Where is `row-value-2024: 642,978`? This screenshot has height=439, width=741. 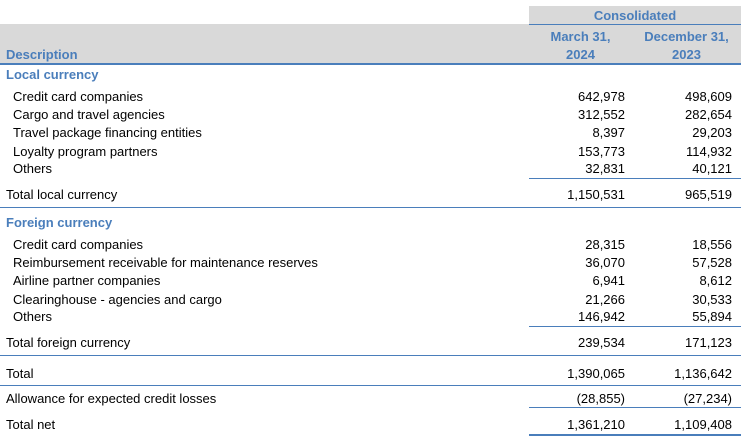 row-value-2024: 642,978 is located at coordinates (601, 96).